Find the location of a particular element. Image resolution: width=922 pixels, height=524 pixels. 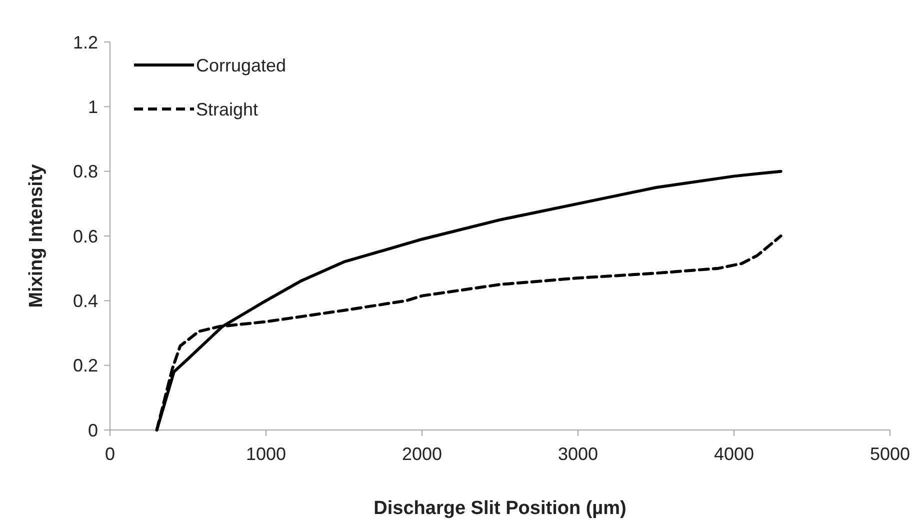

y-tick-label: 0.4 is located at coordinates (85, 300).